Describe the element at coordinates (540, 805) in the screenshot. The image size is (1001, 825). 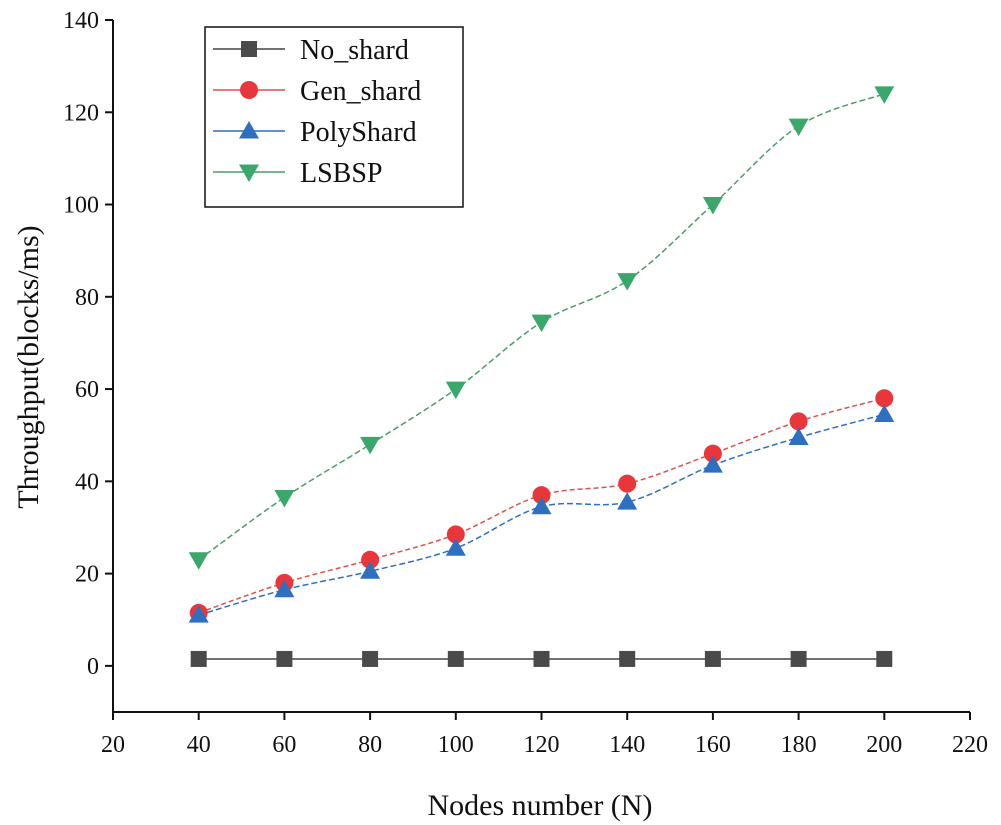
I see `x-axis-title: Nodes number (N)` at that location.